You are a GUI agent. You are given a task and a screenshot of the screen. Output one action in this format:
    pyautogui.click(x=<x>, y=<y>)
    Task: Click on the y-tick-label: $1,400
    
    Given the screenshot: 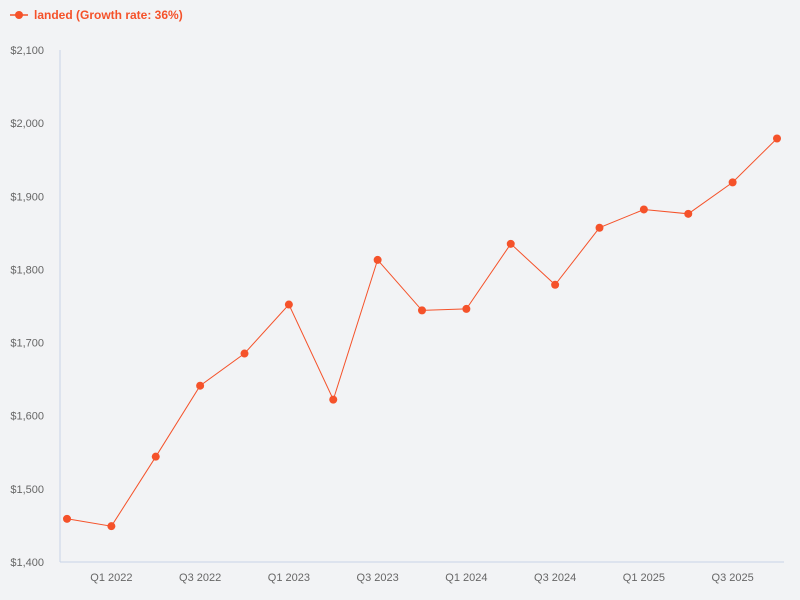 What is the action you would take?
    pyautogui.click(x=27, y=563)
    